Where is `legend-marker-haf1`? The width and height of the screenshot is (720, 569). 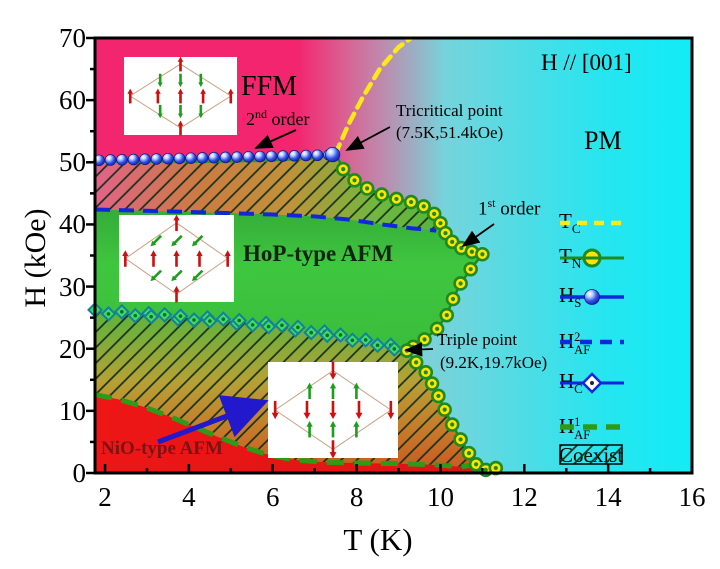 legend-marker-haf1 is located at coordinates (592, 427).